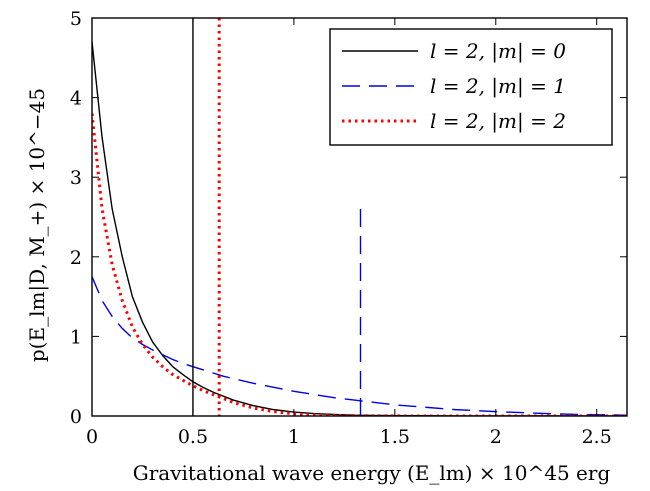  I want to click on y-axis-label: p(E_lm|D, M_+) × 10^−45, so click(37, 225).